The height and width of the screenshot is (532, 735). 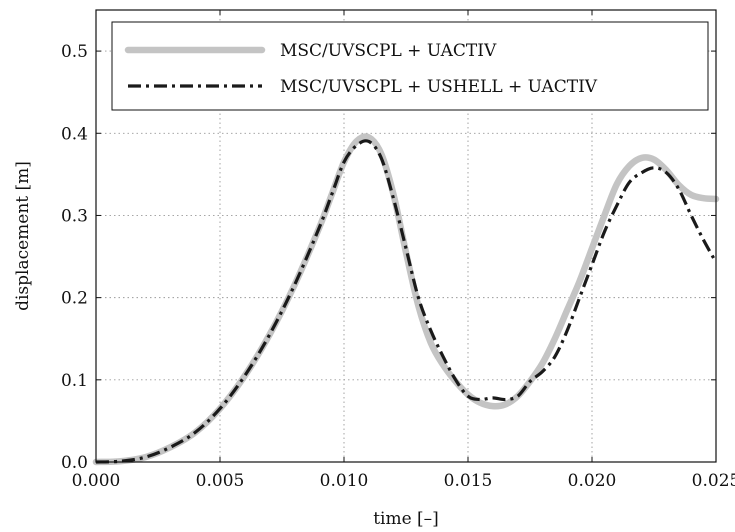 What do you see at coordinates (592, 481) in the screenshot?
I see `x-tick-label: 0.020` at bounding box center [592, 481].